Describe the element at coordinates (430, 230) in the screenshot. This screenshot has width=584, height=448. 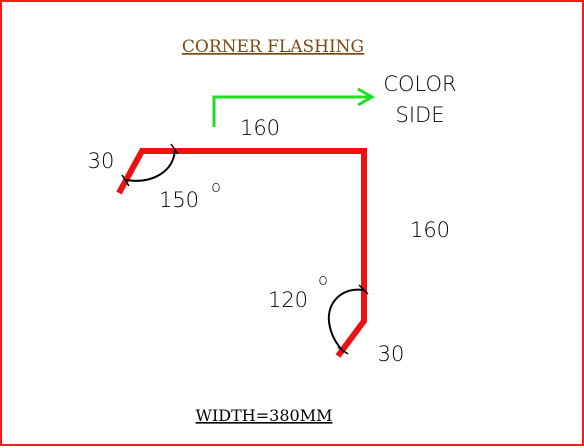
I see `dimension-right-edge: 160` at that location.